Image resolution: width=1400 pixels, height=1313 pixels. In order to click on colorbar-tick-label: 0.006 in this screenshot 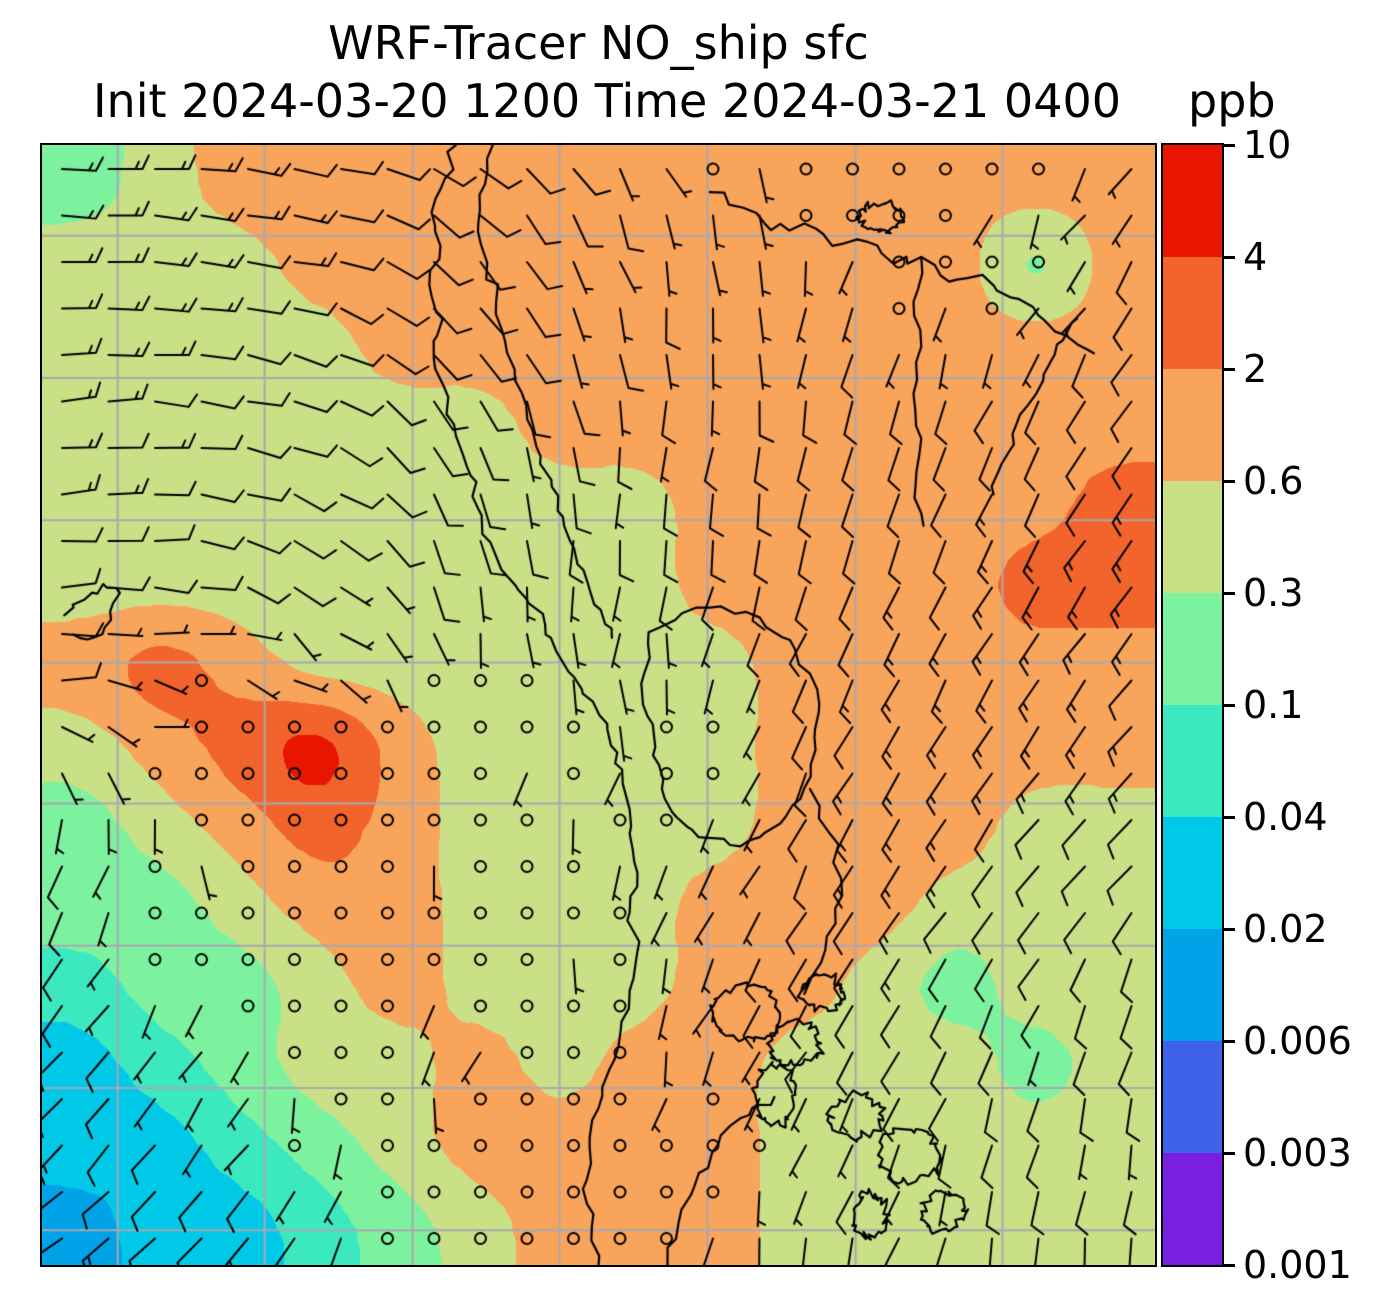, I will do `click(1297, 1041)`.